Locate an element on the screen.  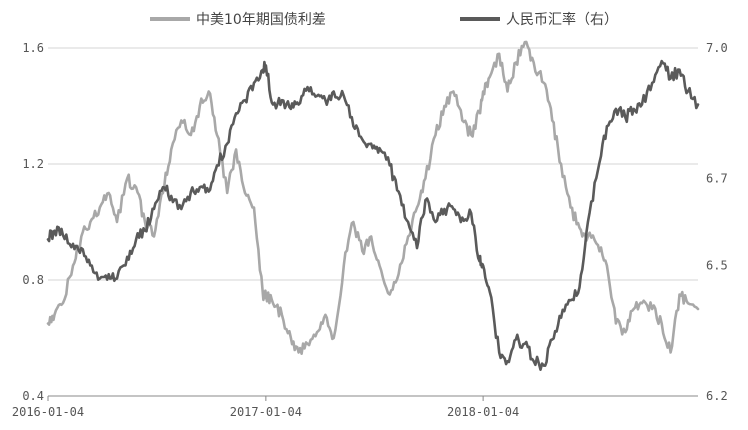
y-left-tick-label: 1.6 is located at coordinates (33, 48).